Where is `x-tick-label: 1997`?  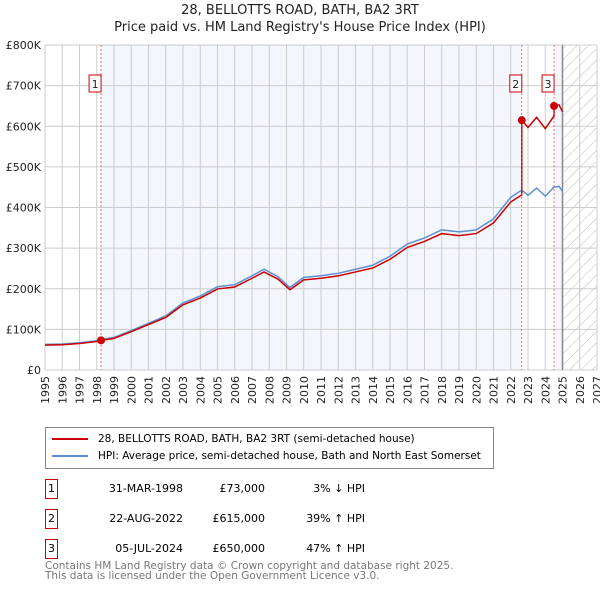 x-tick-label: 1997 is located at coordinates (80, 390).